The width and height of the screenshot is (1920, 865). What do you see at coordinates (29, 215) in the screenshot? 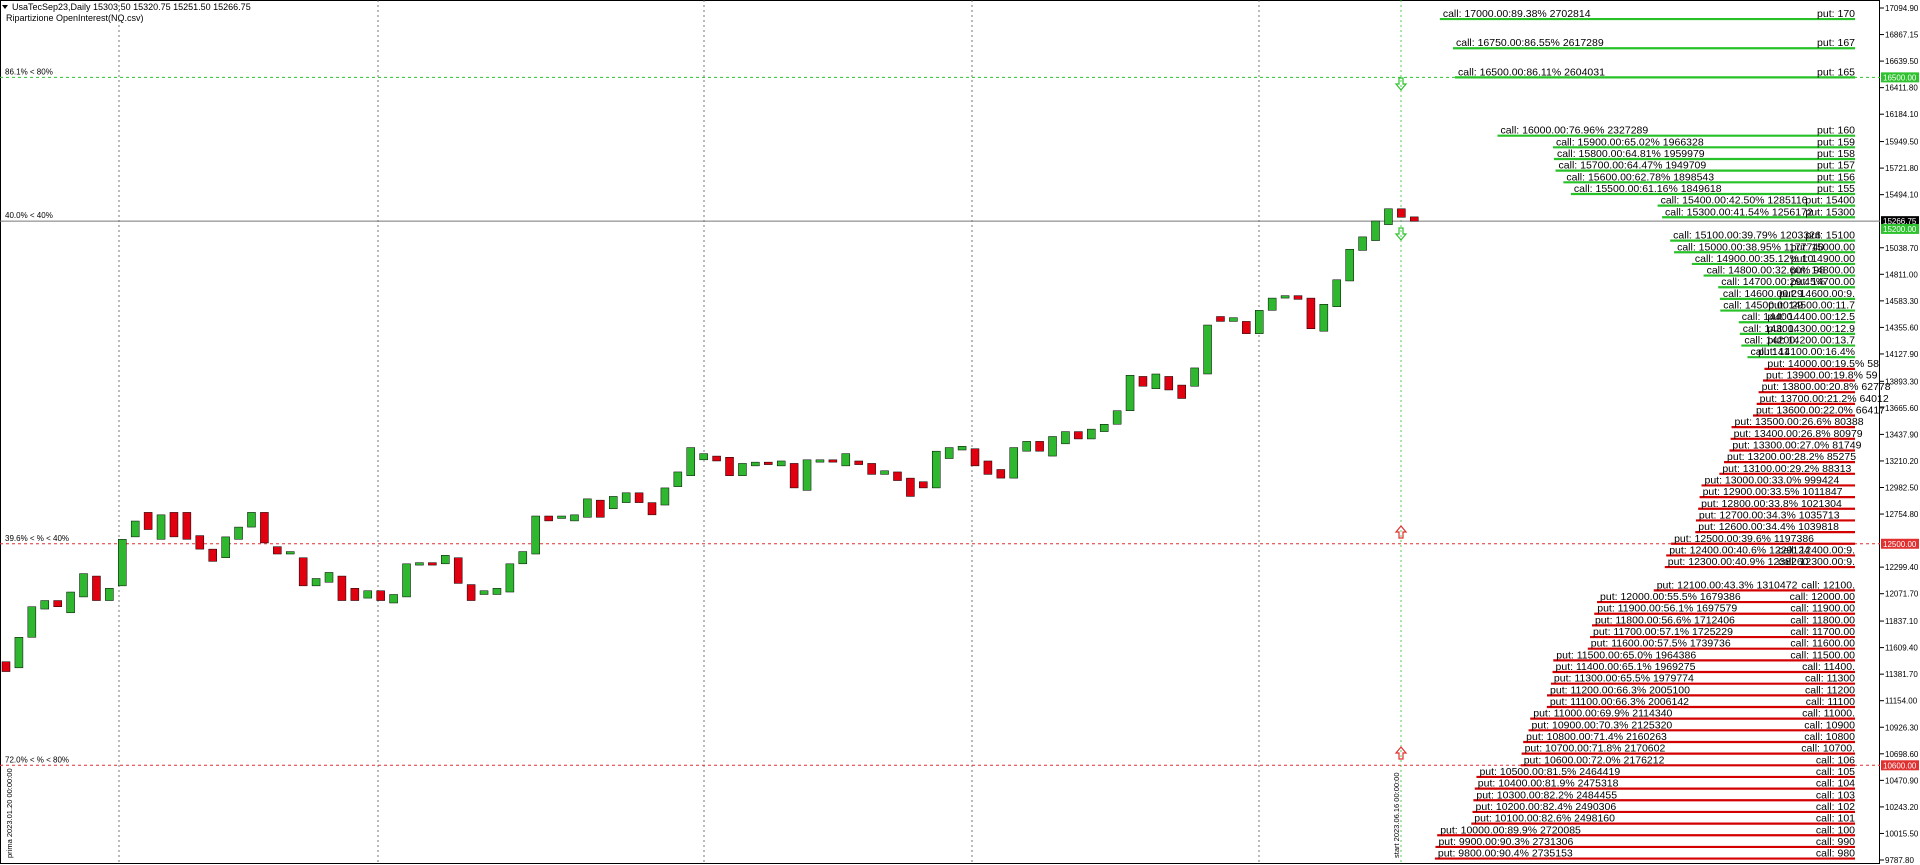
I see `level-label: 40.0% < 40%` at bounding box center [29, 215].